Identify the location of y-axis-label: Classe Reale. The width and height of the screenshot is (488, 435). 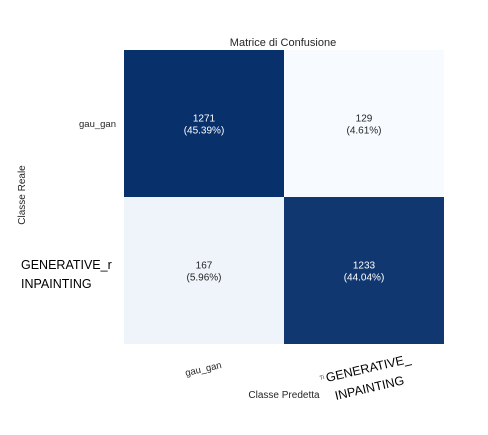
(22, 195).